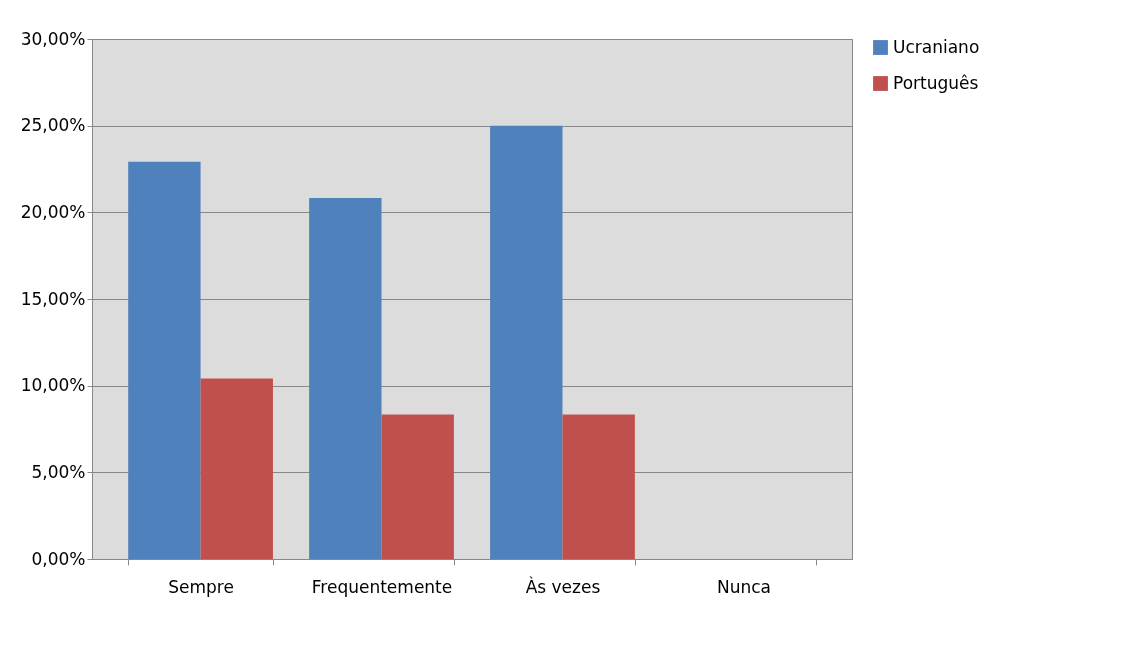 The image size is (1131, 666). What do you see at coordinates (382, 586) in the screenshot?
I see `x-tick-label: Frequentemente` at bounding box center [382, 586].